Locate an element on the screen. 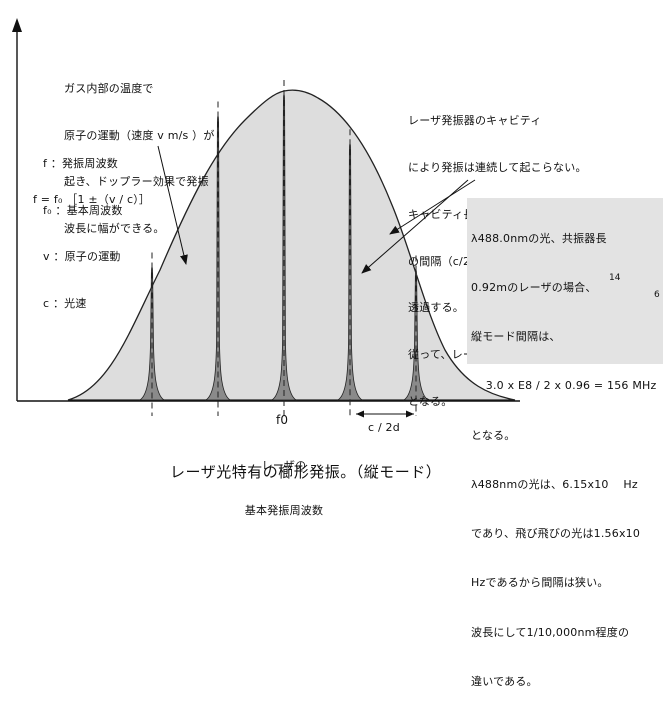 The image size is (670, 707). legend-item: f ：発振周波数 is located at coordinates (80, 163).